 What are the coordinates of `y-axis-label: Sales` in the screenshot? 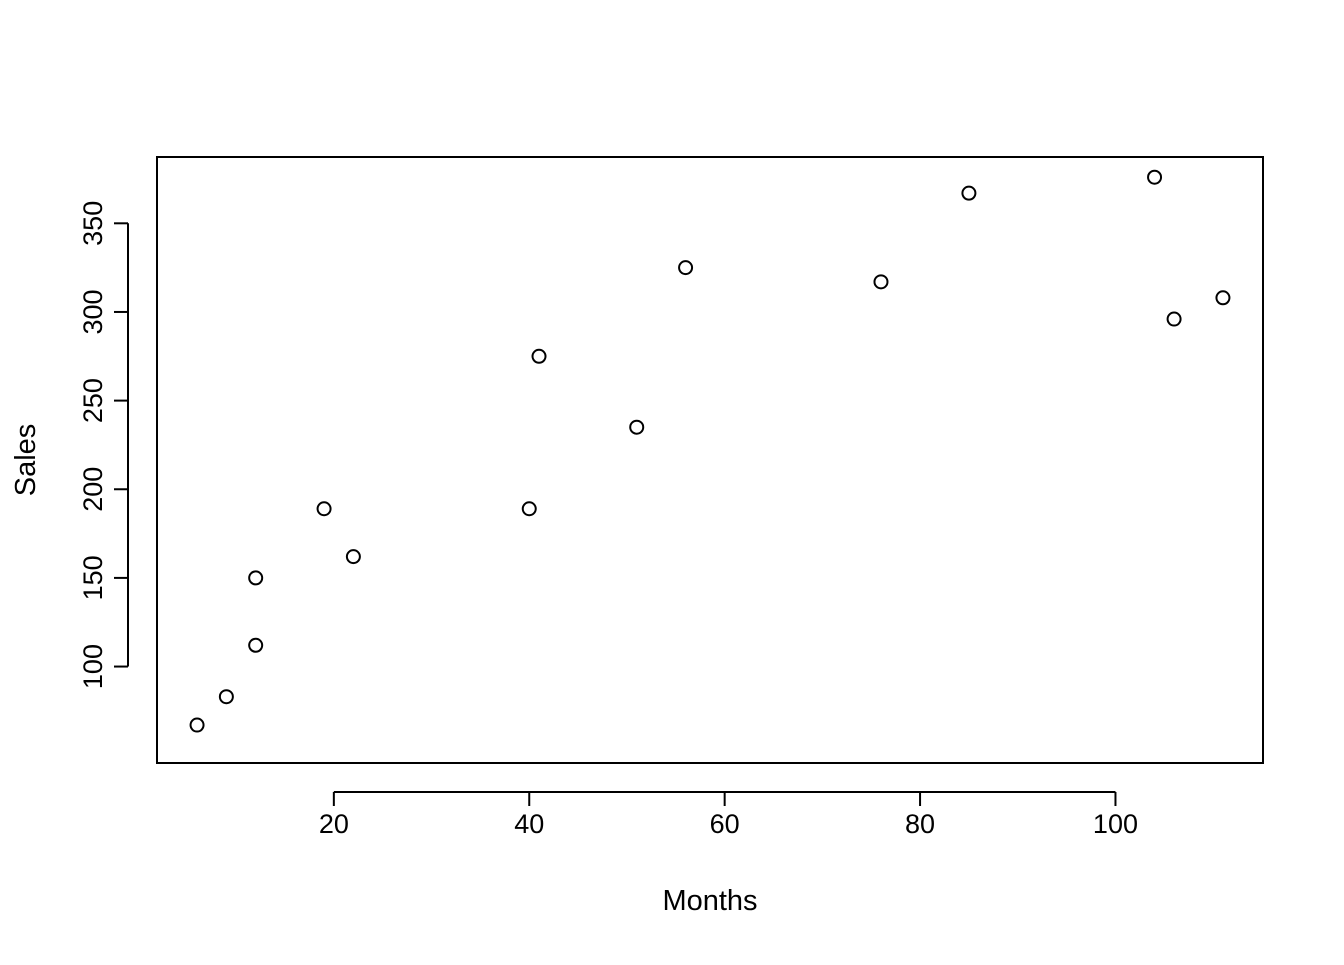 It's located at (26, 460).